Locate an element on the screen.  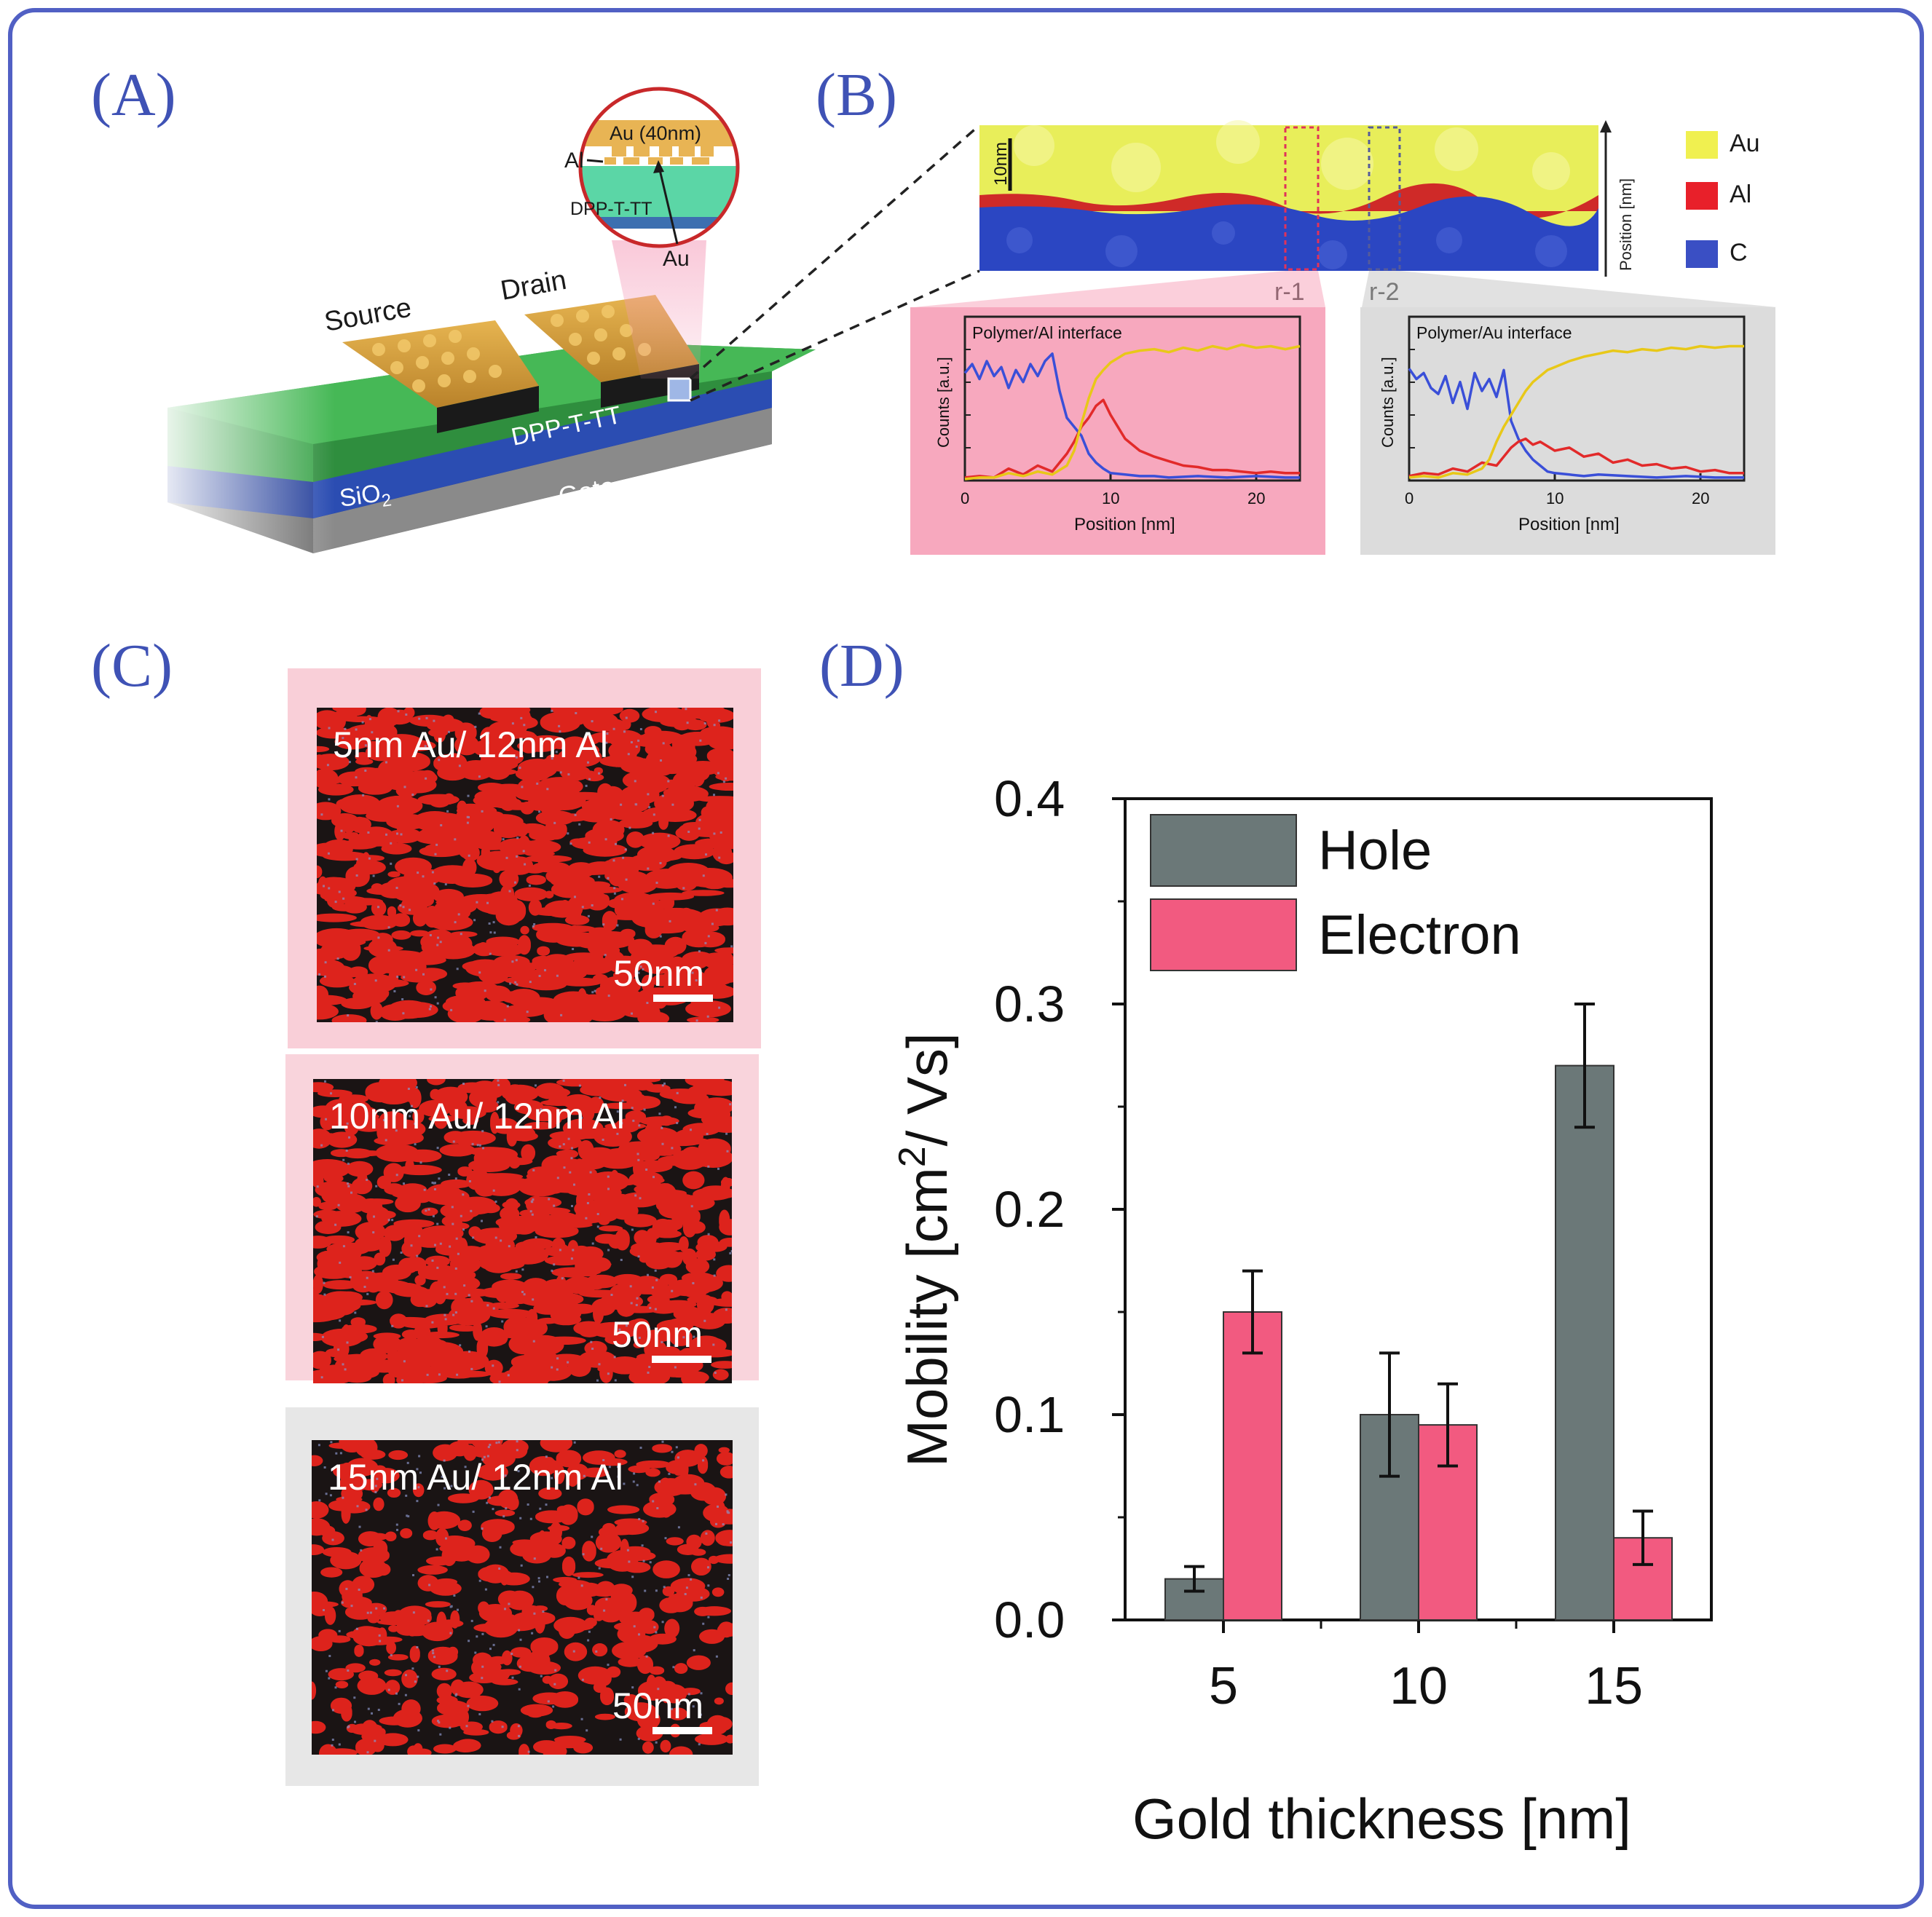
elemental-map-3: 15nm Au/ 12nm Al 50nm is located at coordinates (522, 1596).